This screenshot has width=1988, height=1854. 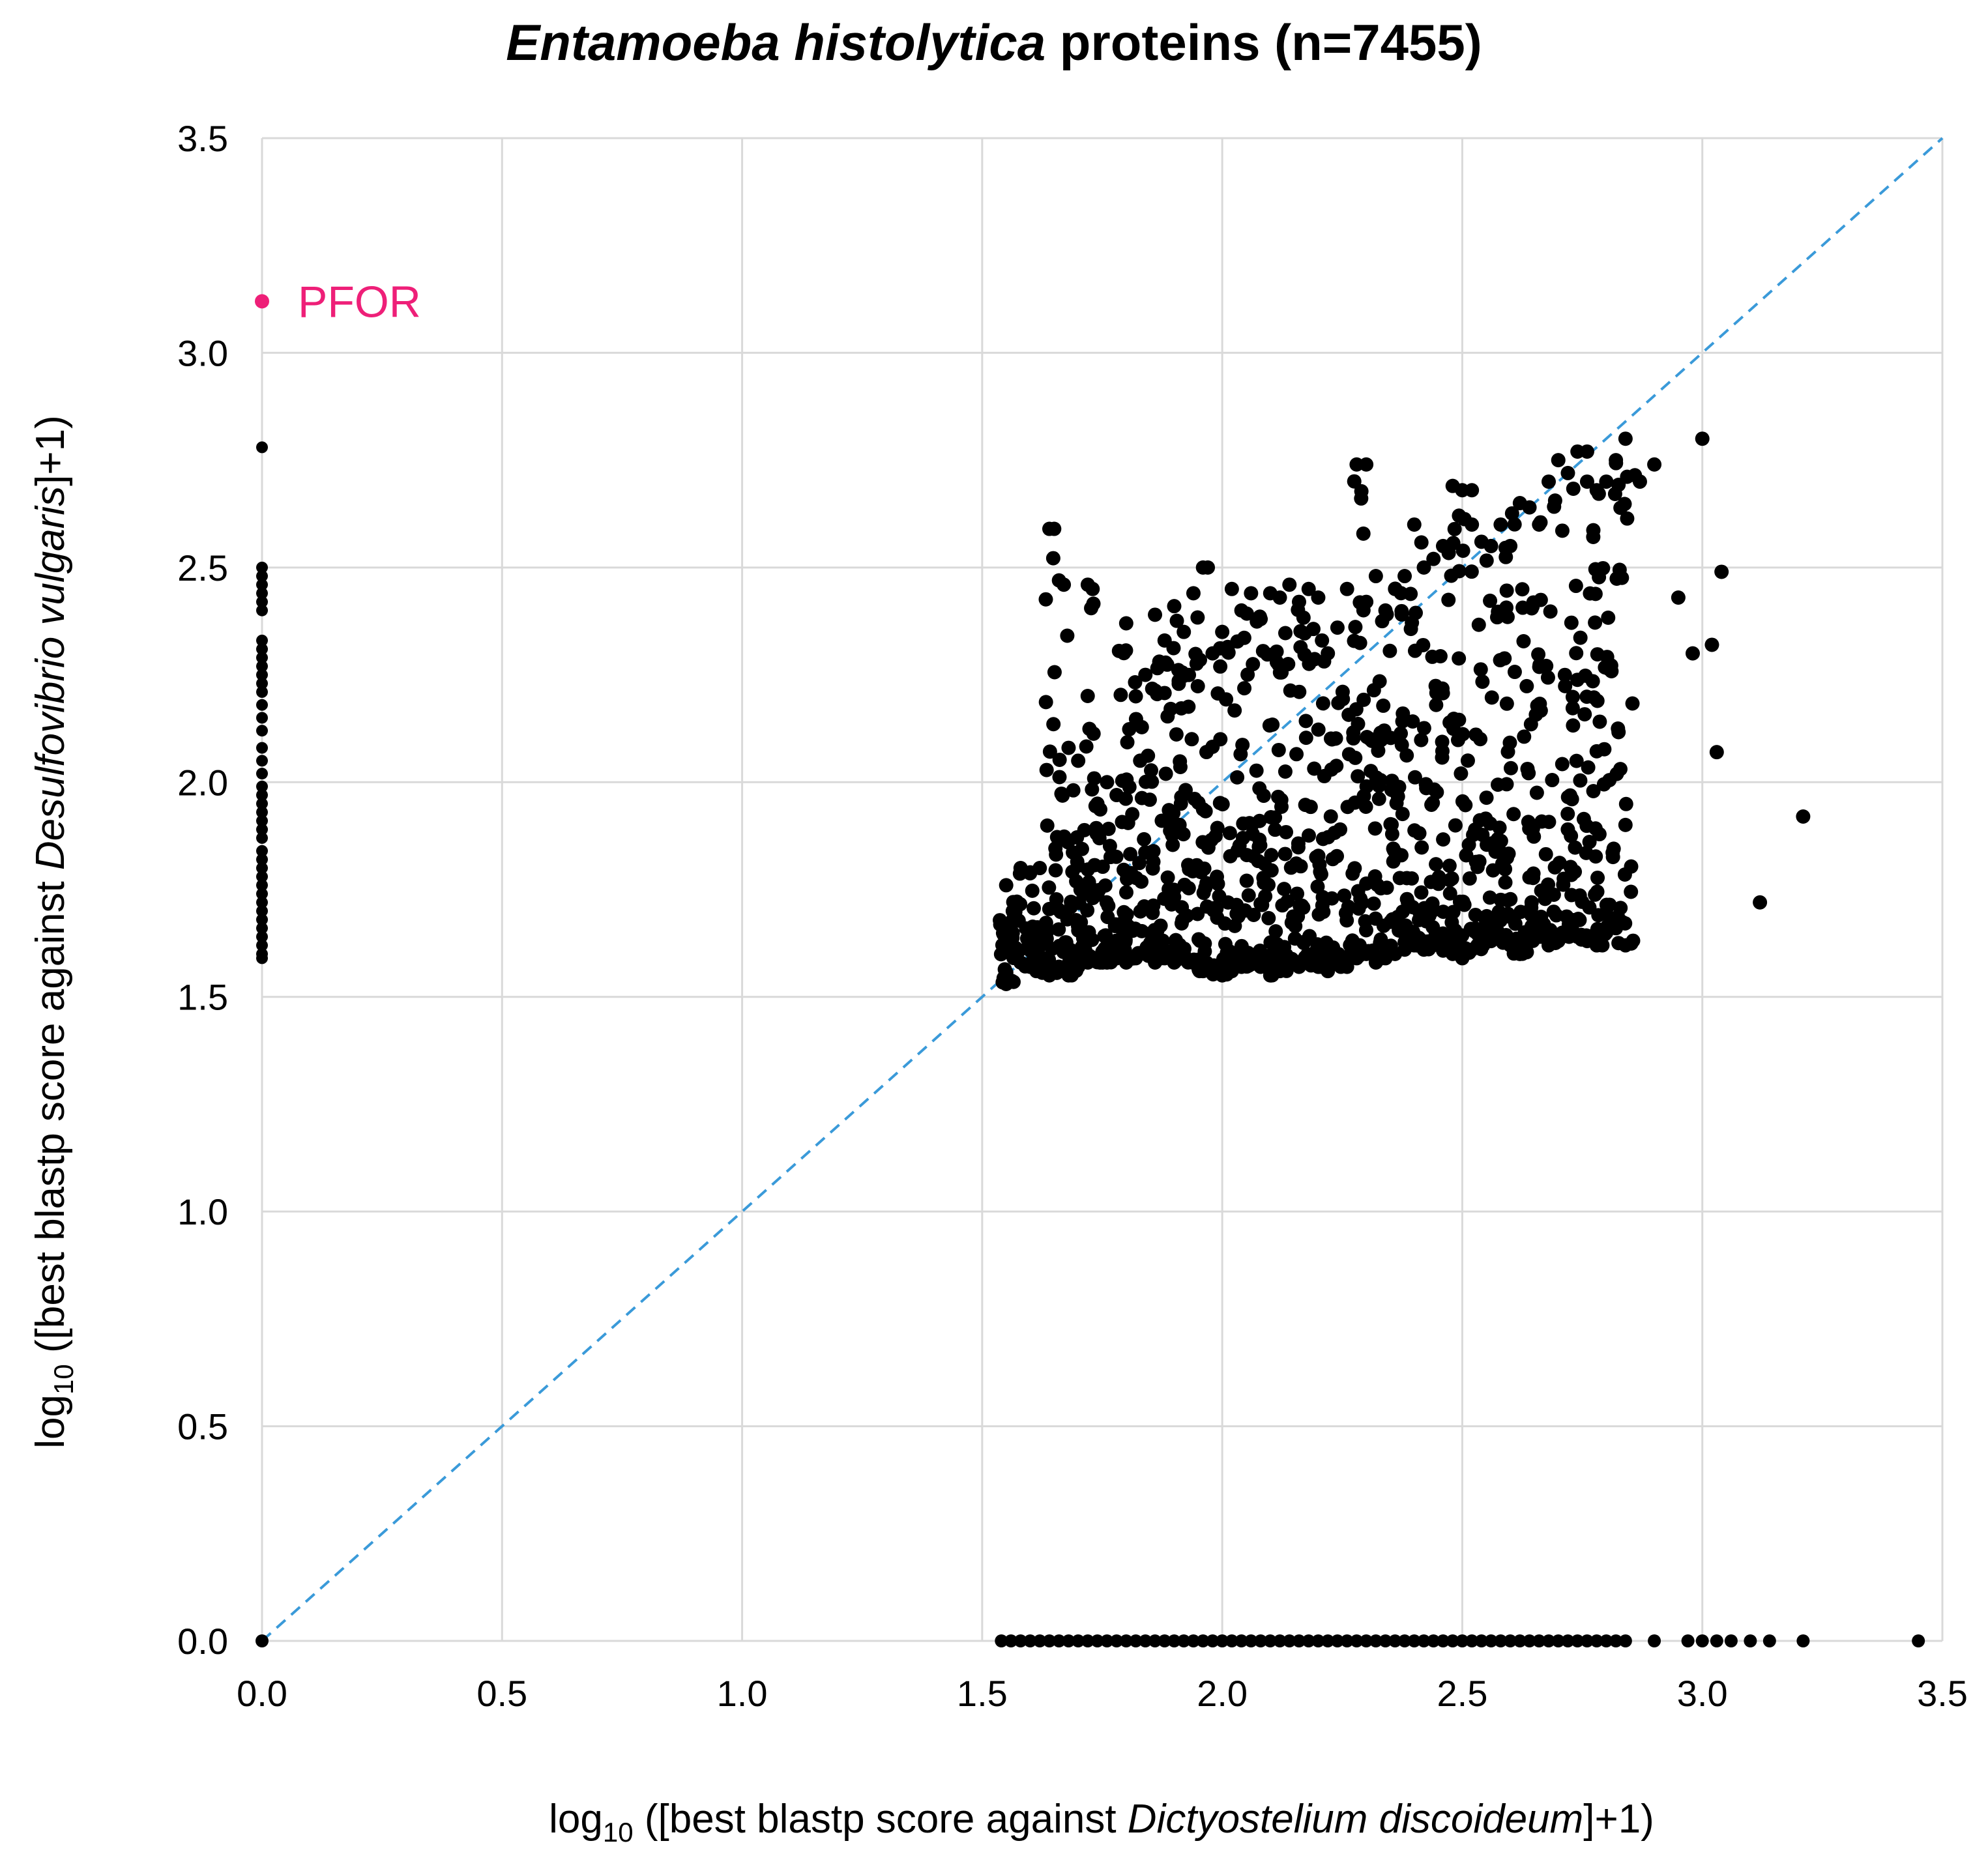 What do you see at coordinates (202, 998) in the screenshot?
I see `y-tick-label: 1.5` at bounding box center [202, 998].